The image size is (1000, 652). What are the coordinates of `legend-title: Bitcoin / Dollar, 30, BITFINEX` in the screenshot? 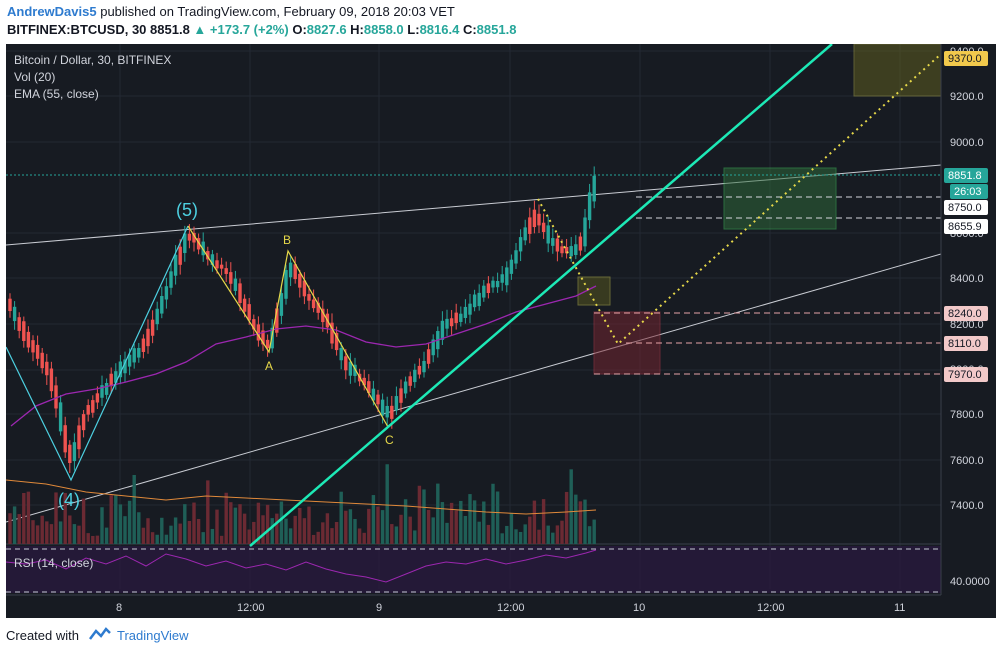 It's located at (92, 60).